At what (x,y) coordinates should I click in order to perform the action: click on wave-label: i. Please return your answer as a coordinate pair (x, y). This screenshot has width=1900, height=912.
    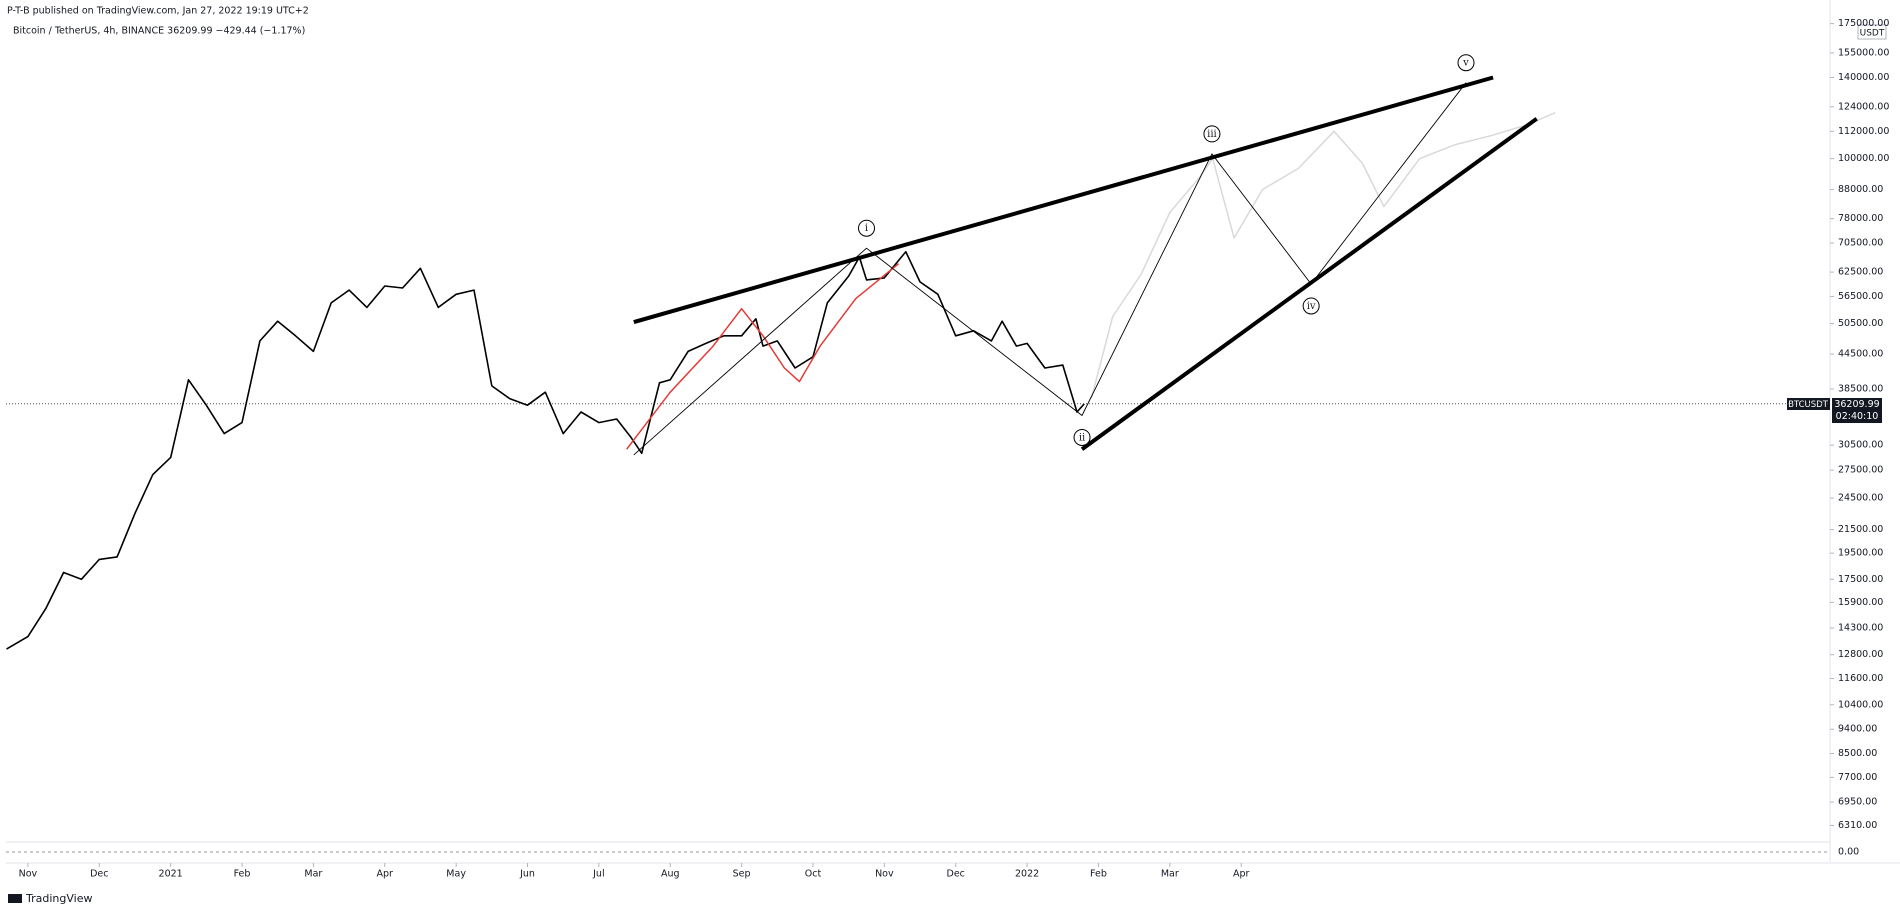
    Looking at the image, I should click on (866, 228).